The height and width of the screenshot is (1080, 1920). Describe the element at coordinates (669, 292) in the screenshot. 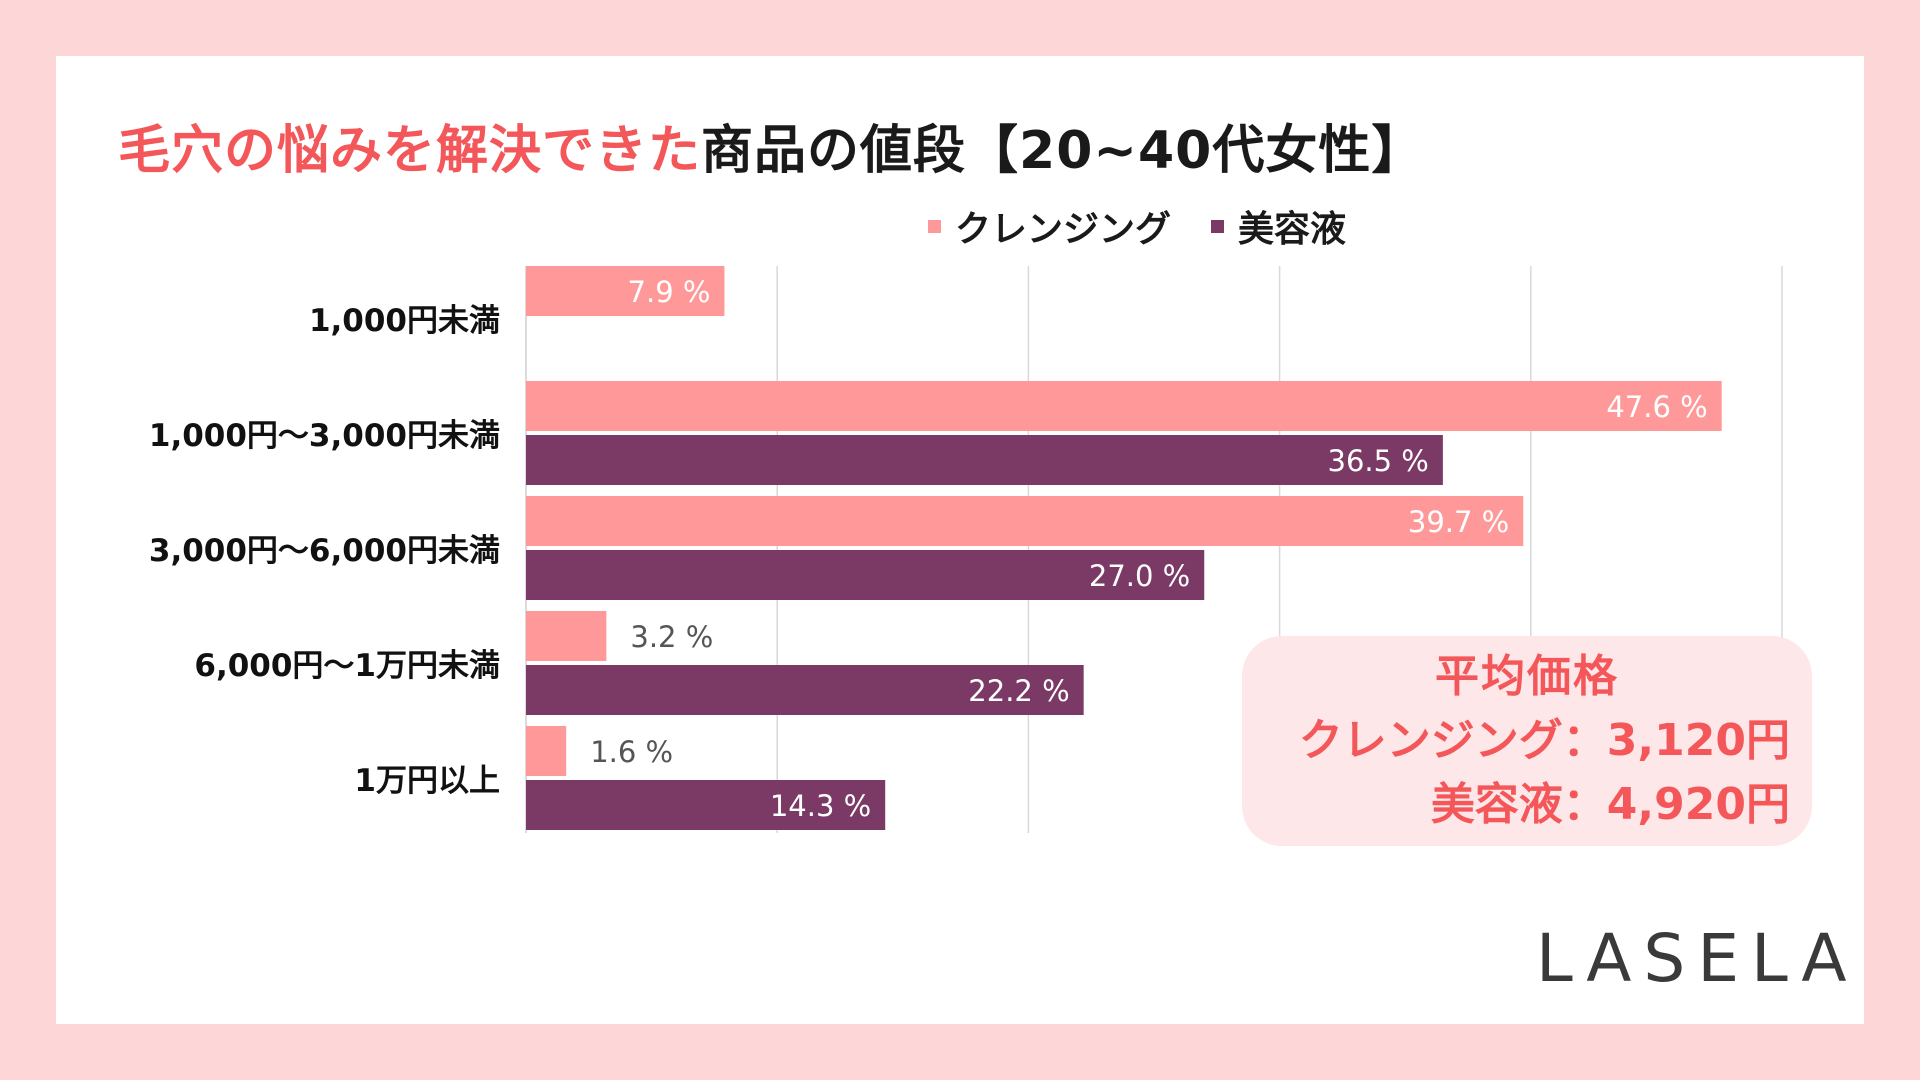

I see `cleansing-data-label: 7.9 %` at that location.